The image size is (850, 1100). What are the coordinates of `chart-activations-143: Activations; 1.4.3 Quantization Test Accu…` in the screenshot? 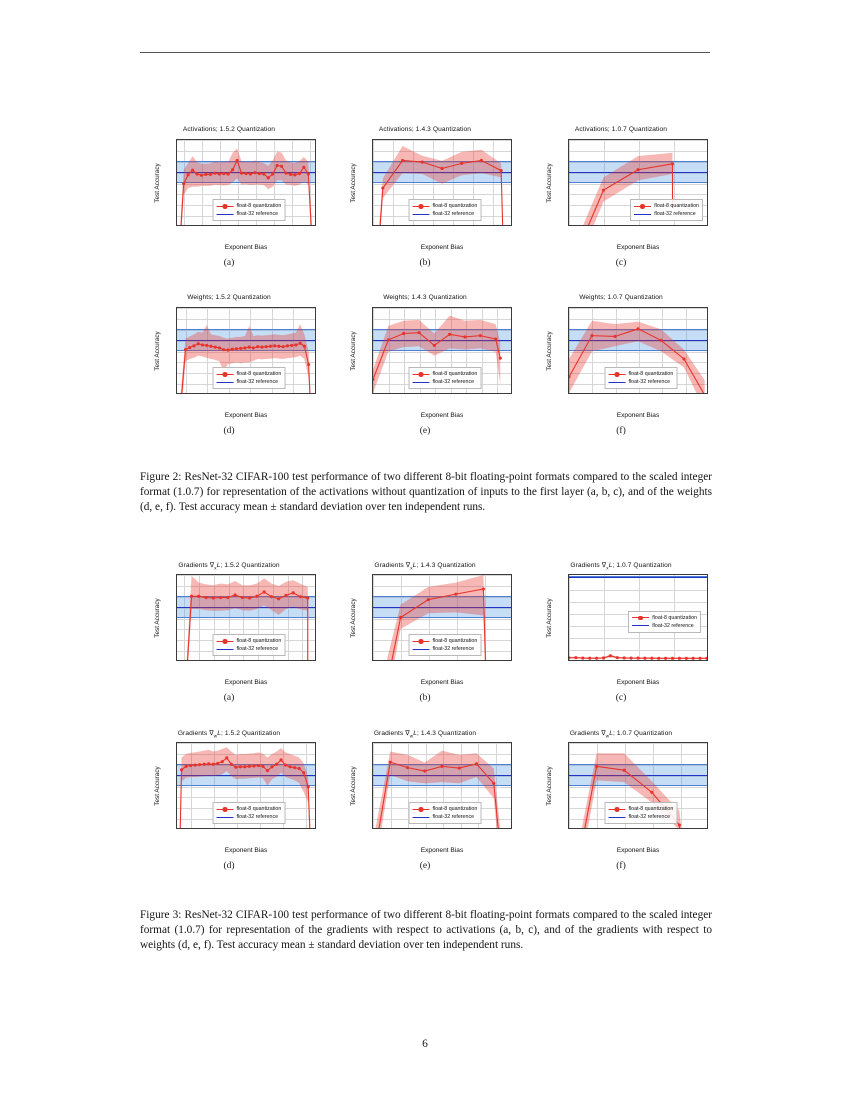 It's located at (425, 190).